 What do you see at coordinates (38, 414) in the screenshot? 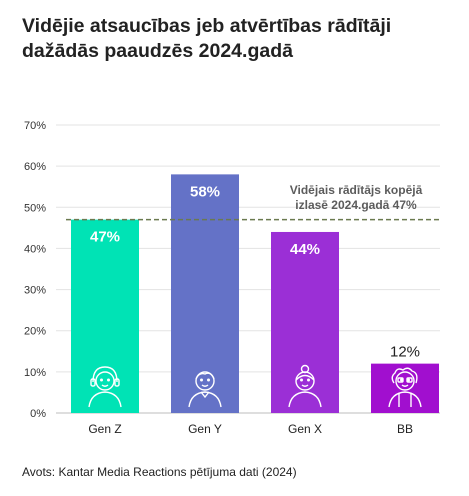
I see `y-tick-label: 0%` at bounding box center [38, 414].